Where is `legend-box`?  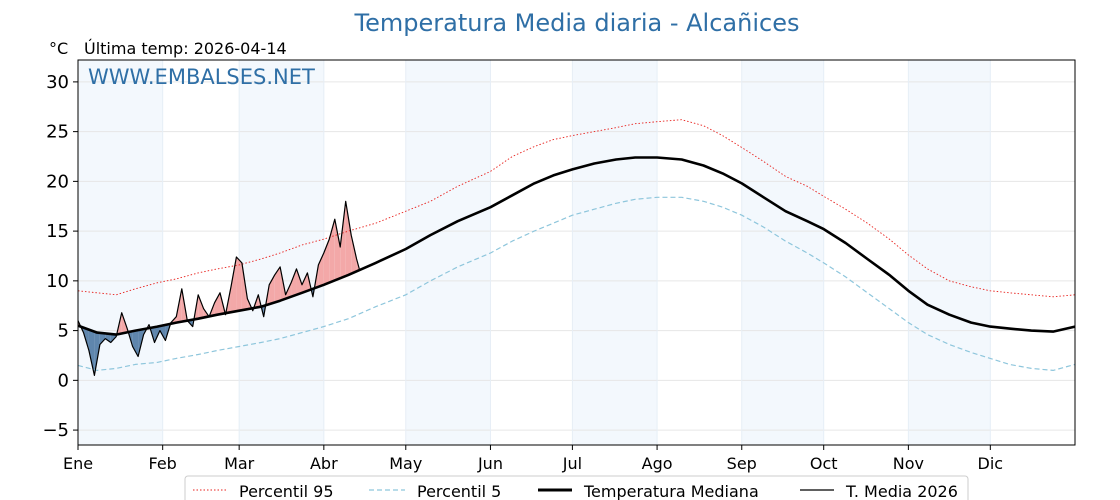 legend-box is located at coordinates (576, 487).